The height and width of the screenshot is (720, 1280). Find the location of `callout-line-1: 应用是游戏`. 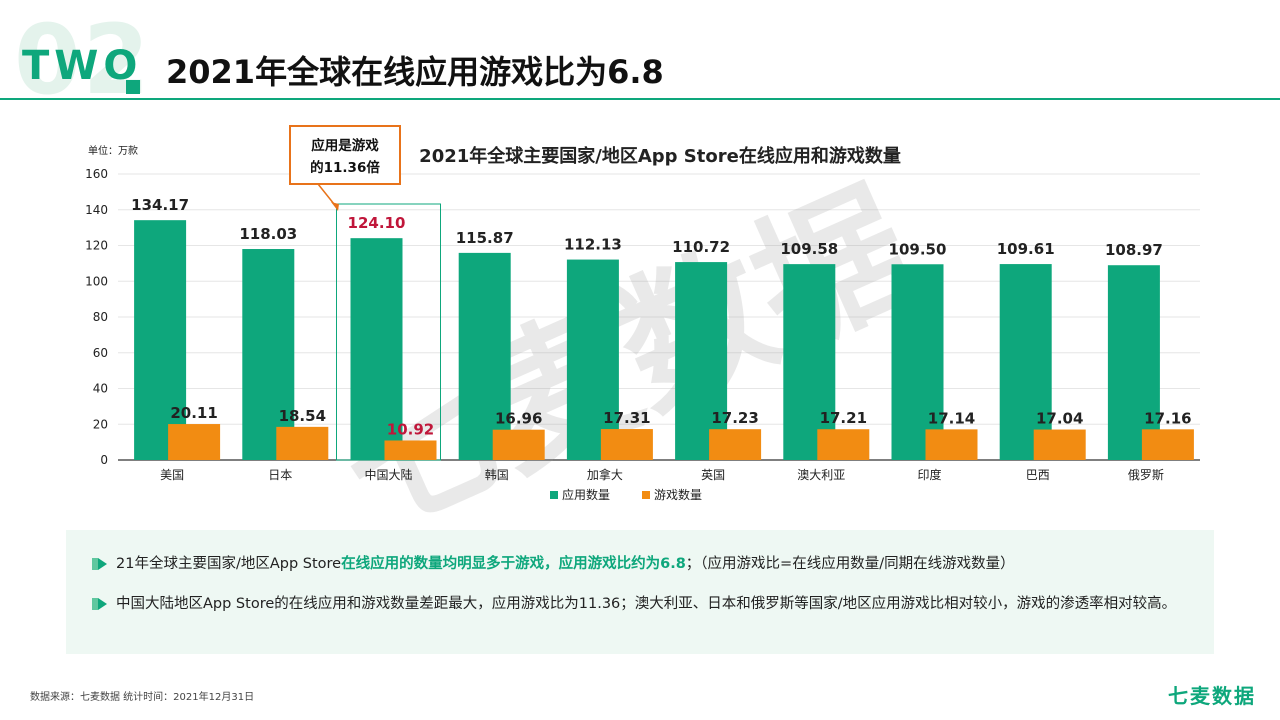

callout-line-1: 应用是游戏 is located at coordinates (345, 145).